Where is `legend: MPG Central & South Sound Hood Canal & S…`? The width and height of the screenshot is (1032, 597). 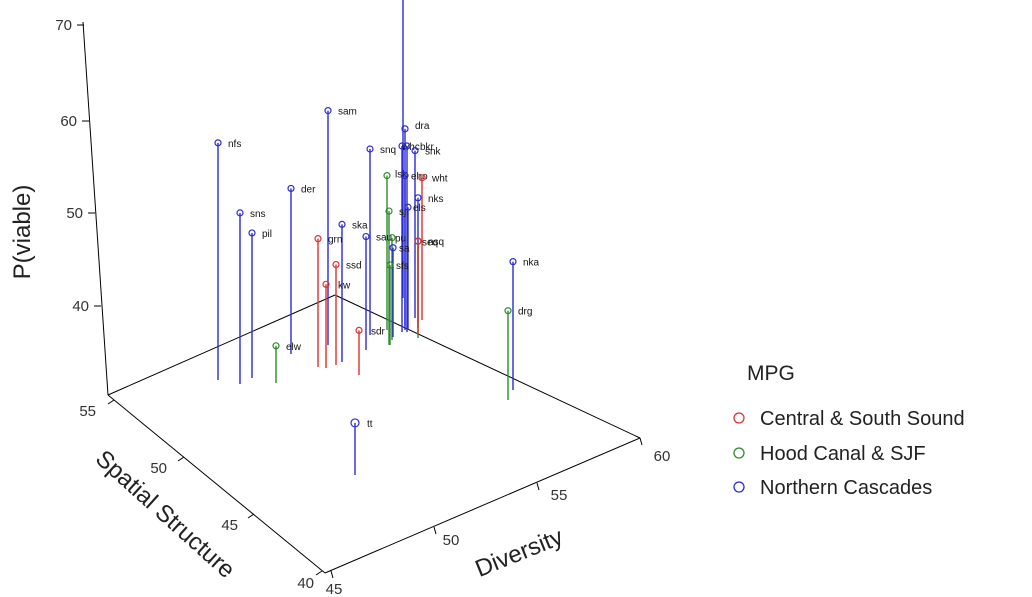 legend: MPG Central & South Sound Hood Canal & S… is located at coordinates (849, 430).